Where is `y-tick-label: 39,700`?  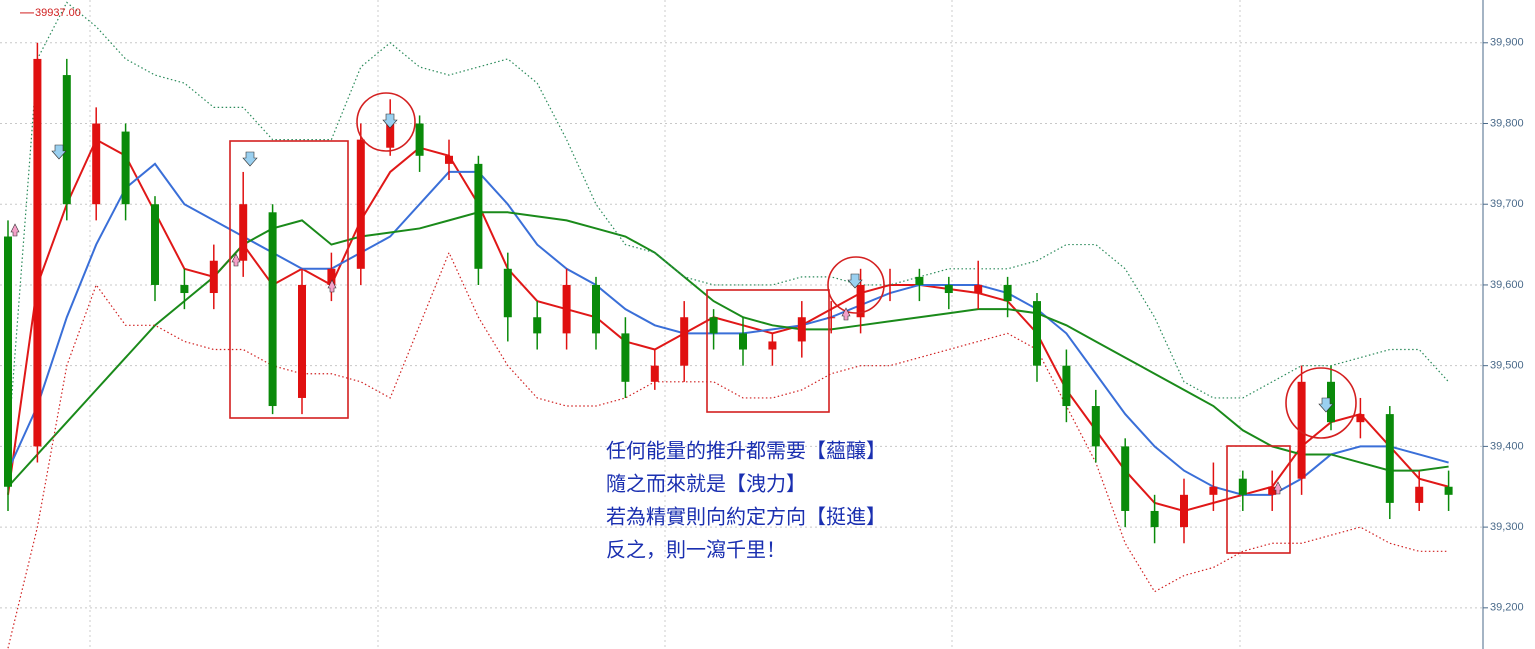 y-tick-label: 39,700 is located at coordinates (1507, 204).